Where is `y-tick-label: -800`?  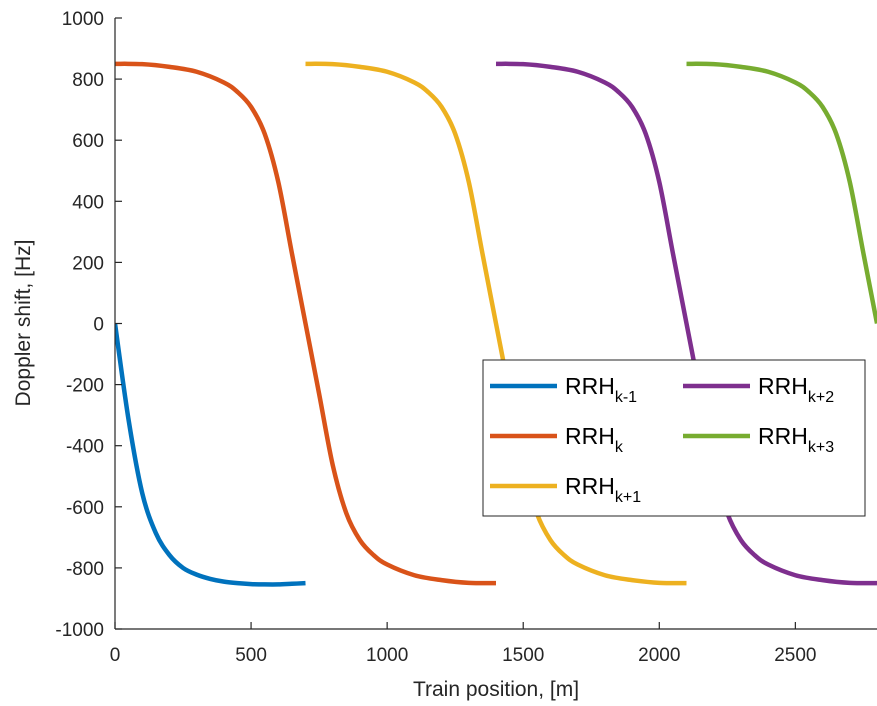
y-tick-label: -800 is located at coordinates (85, 569).